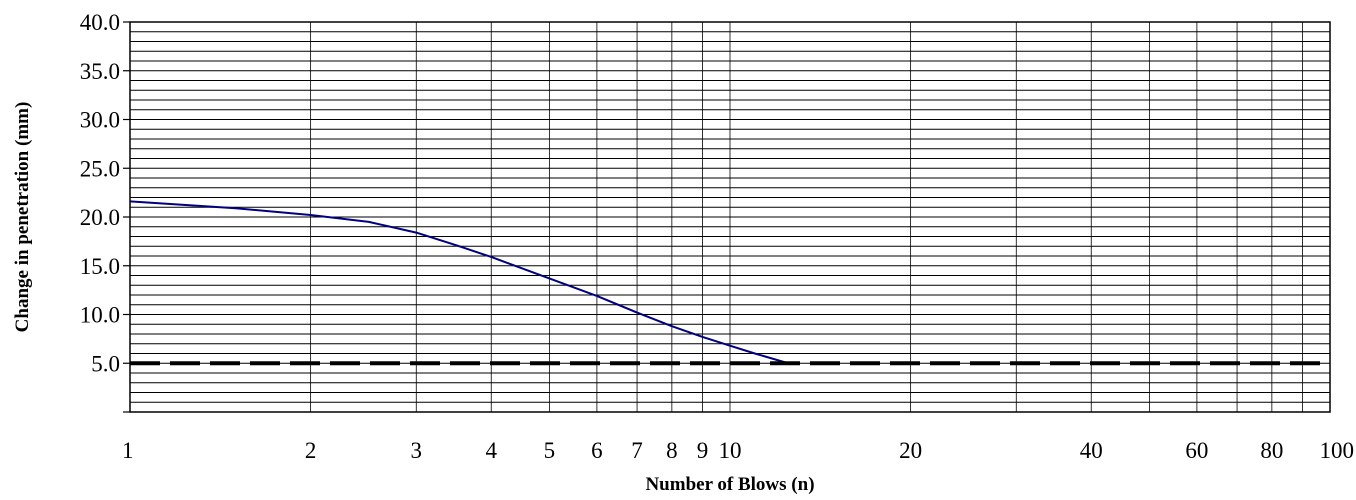  What do you see at coordinates (1196, 450) in the screenshot?
I see `x-tick-label: 60` at bounding box center [1196, 450].